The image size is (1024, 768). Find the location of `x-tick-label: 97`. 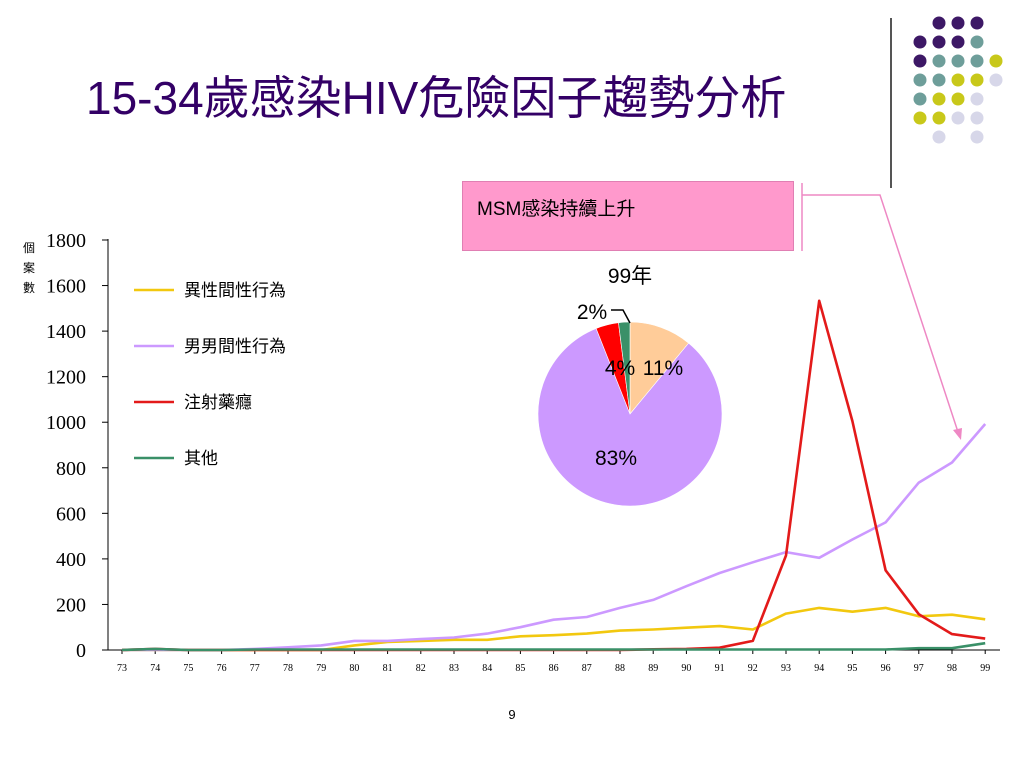

x-tick-label: 97 is located at coordinates (919, 668).